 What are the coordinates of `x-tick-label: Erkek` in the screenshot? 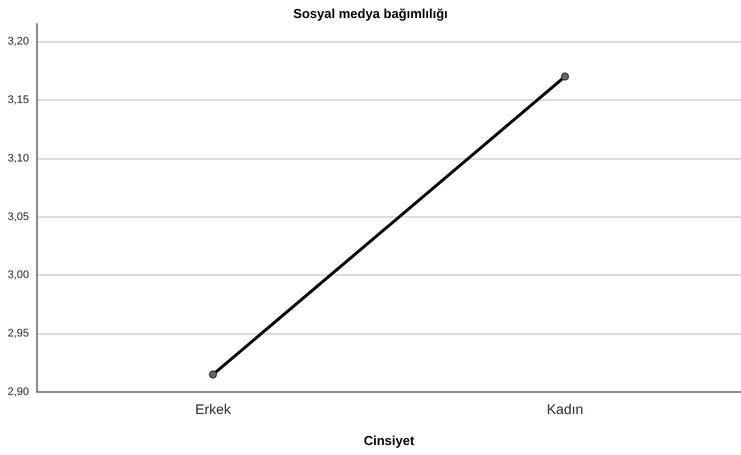 It's located at (213, 409).